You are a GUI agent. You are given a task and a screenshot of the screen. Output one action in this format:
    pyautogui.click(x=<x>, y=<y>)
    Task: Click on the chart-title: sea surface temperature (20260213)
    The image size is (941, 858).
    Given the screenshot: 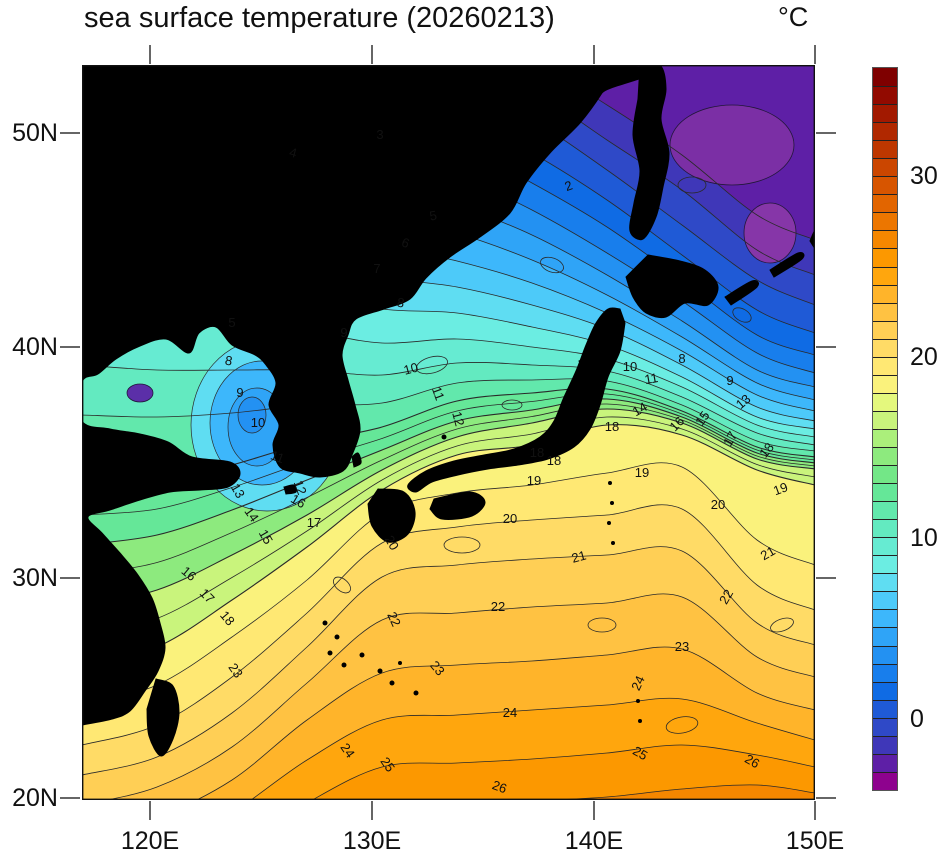 What is the action you would take?
    pyautogui.click(x=319, y=18)
    